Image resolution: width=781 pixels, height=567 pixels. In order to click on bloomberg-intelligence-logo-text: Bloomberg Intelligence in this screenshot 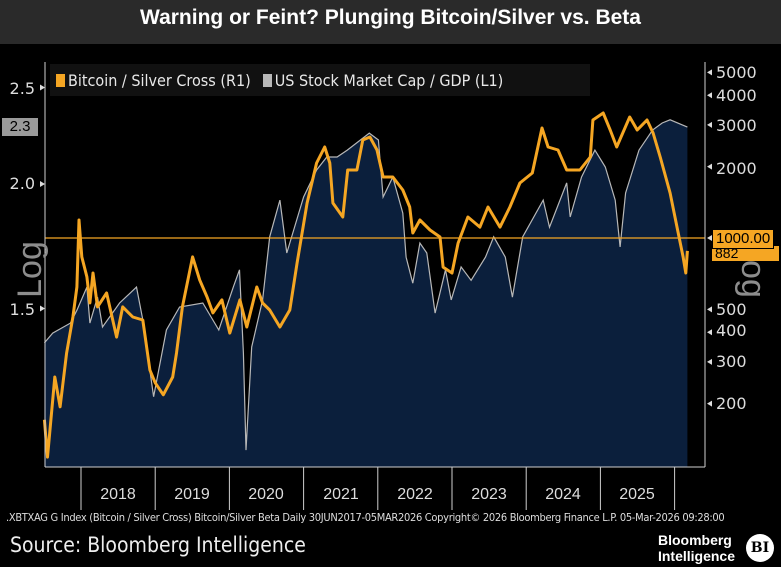, I will do `click(696, 548)`.